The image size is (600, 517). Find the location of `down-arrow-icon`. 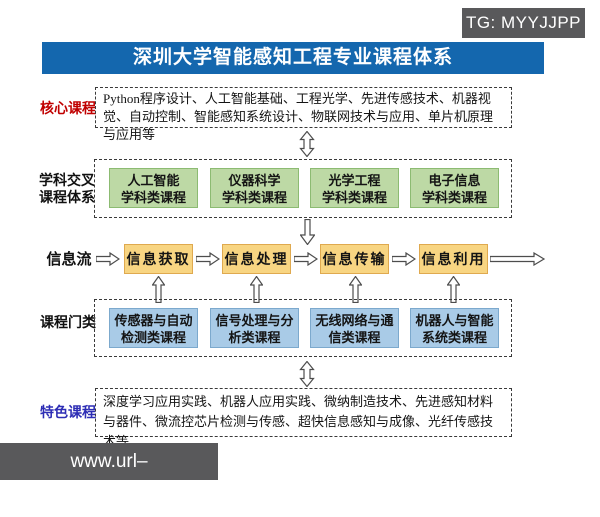

down-arrow-icon is located at coordinates (307, 232).